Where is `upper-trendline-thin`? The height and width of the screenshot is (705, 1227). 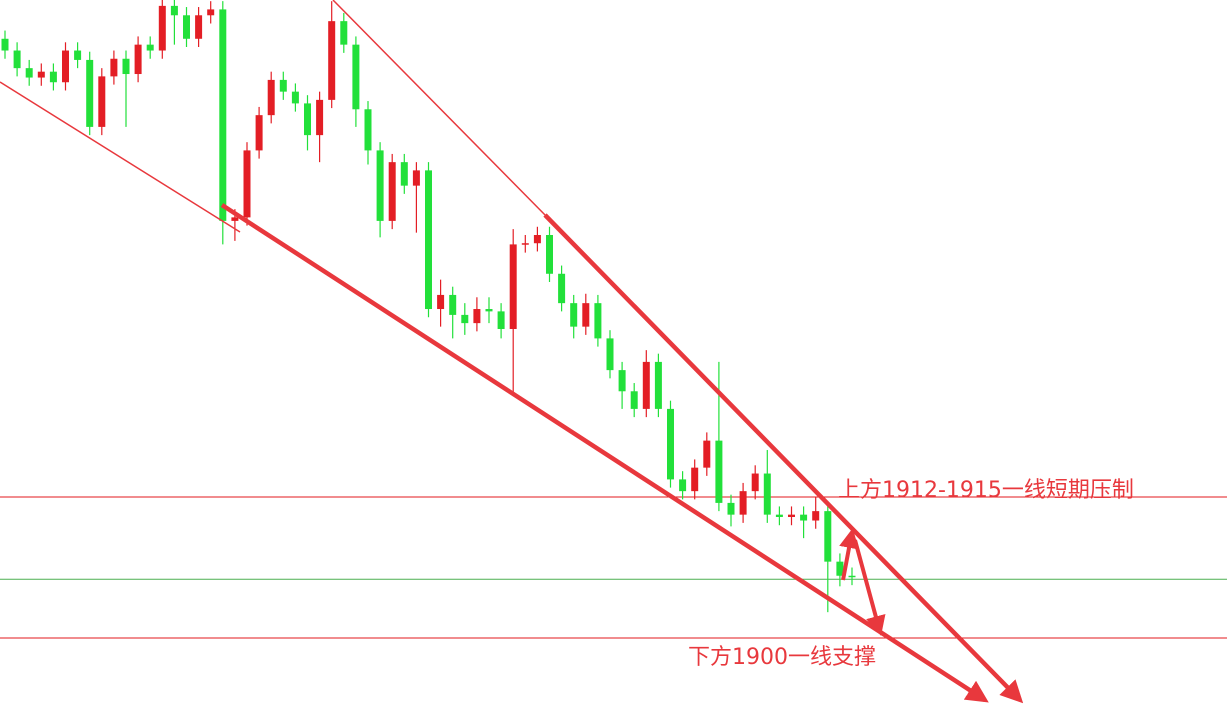 upper-trendline-thin is located at coordinates (441, 110).